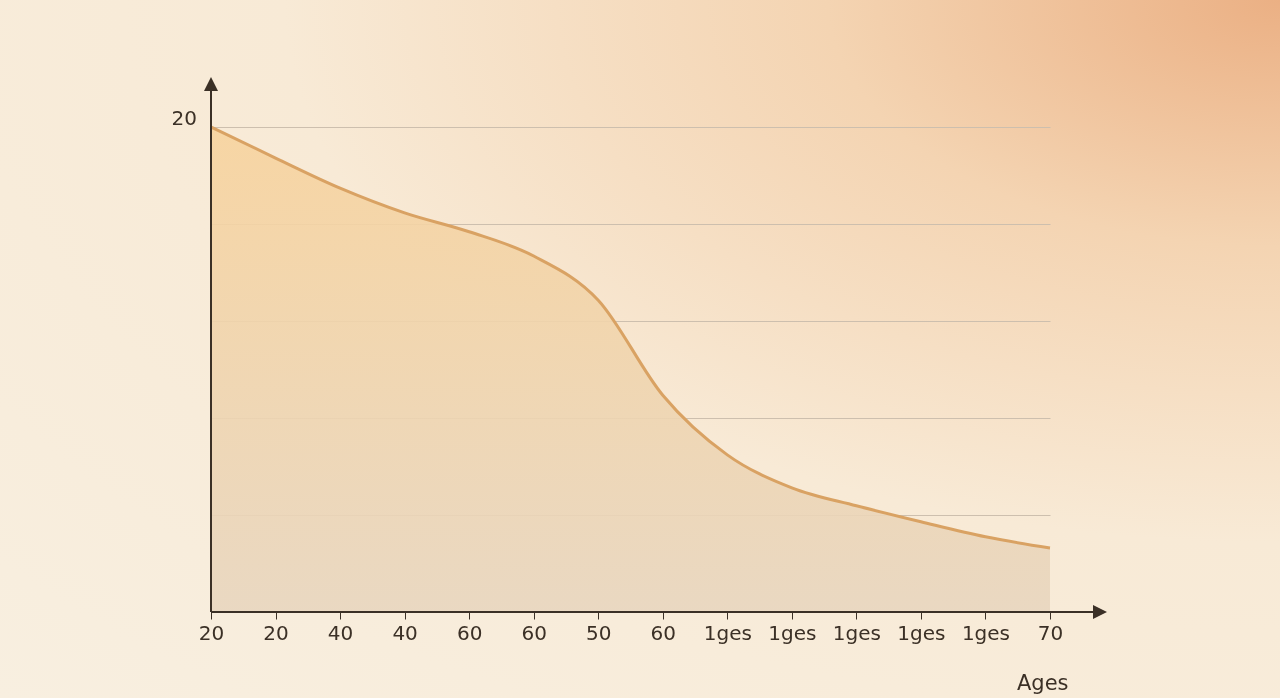 The width and height of the screenshot is (1280, 698). What do you see at coordinates (1050, 632) in the screenshot?
I see `x-tick-label: 70` at bounding box center [1050, 632].